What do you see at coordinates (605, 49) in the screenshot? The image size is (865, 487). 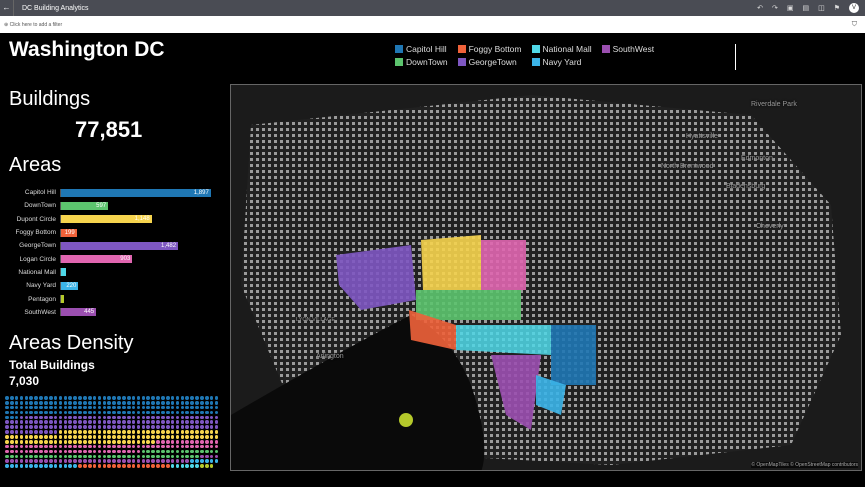 I see `legend-swatch` at bounding box center [605, 49].